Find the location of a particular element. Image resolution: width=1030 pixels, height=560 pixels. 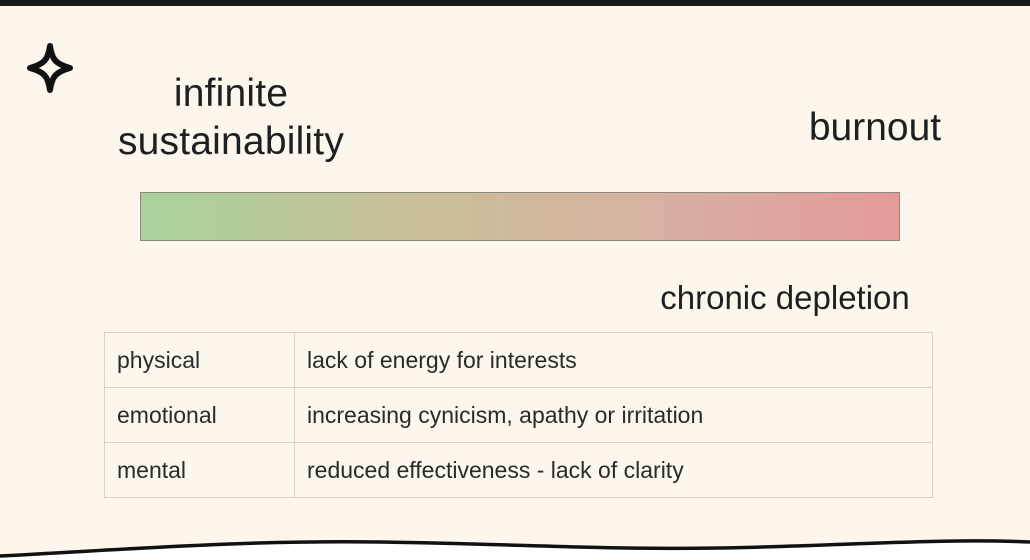

spectrum-left-label-line-1: infinite is located at coordinates (231, 93).